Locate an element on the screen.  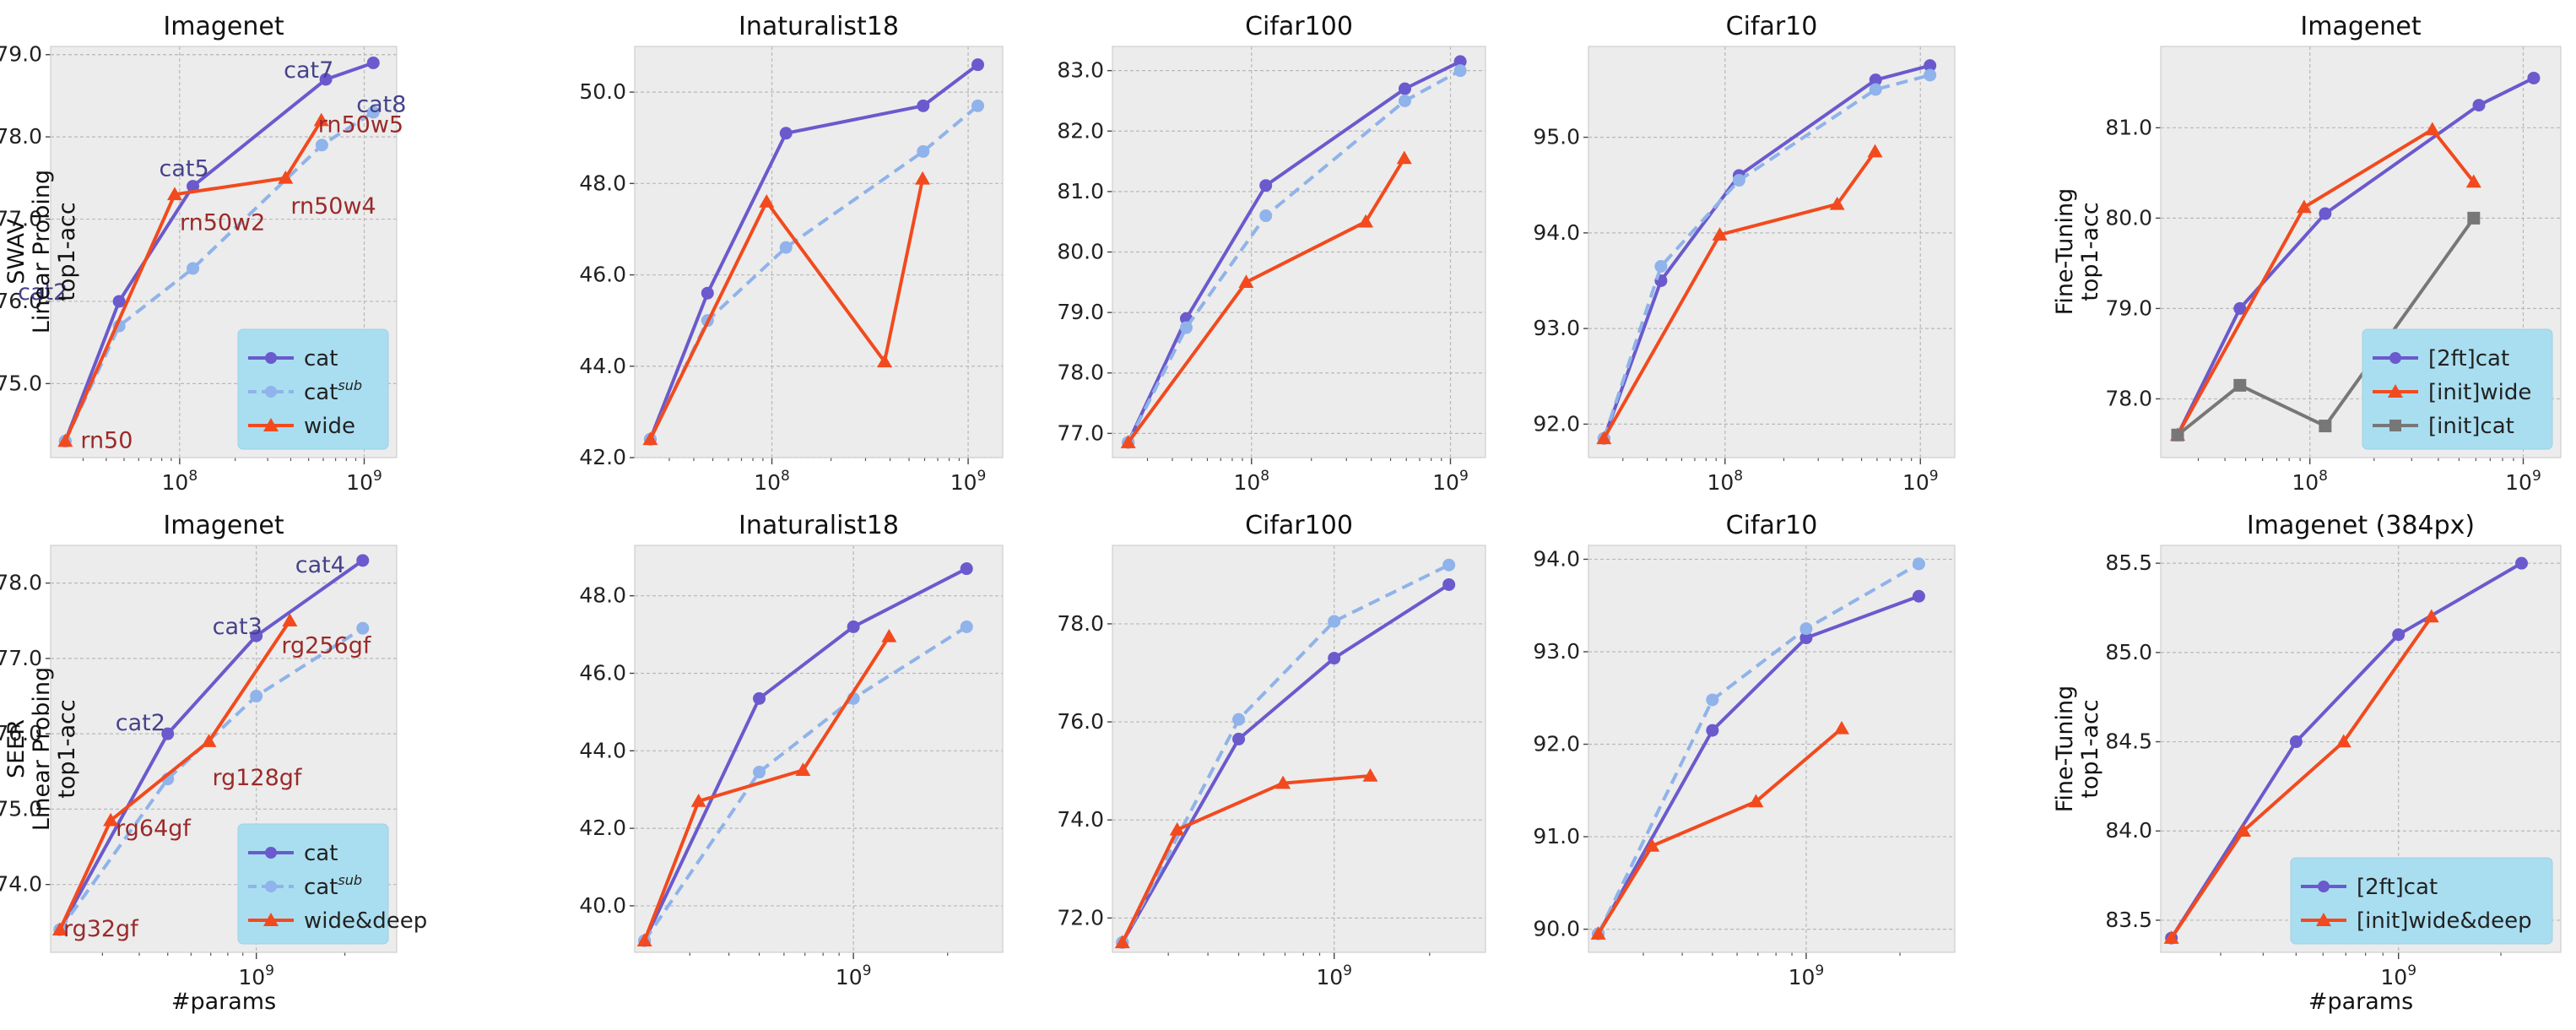
chart-title: Imagenet is located at coordinates (223, 26).